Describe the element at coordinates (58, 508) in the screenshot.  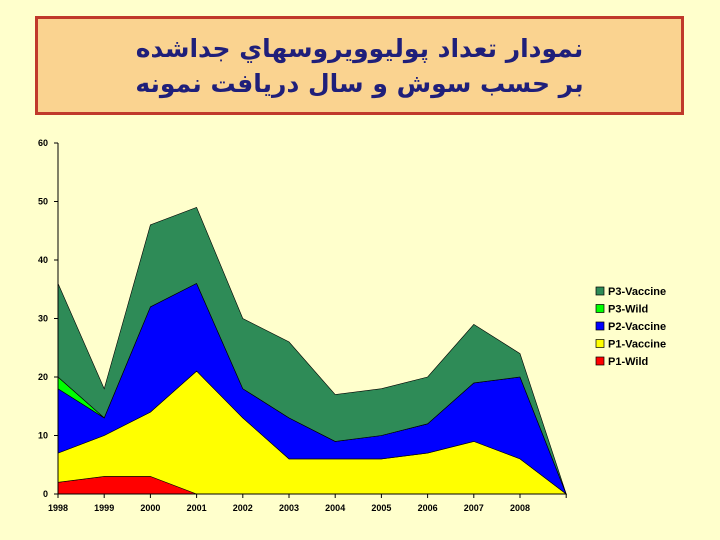
I see `x-tick-label: 1998` at that location.